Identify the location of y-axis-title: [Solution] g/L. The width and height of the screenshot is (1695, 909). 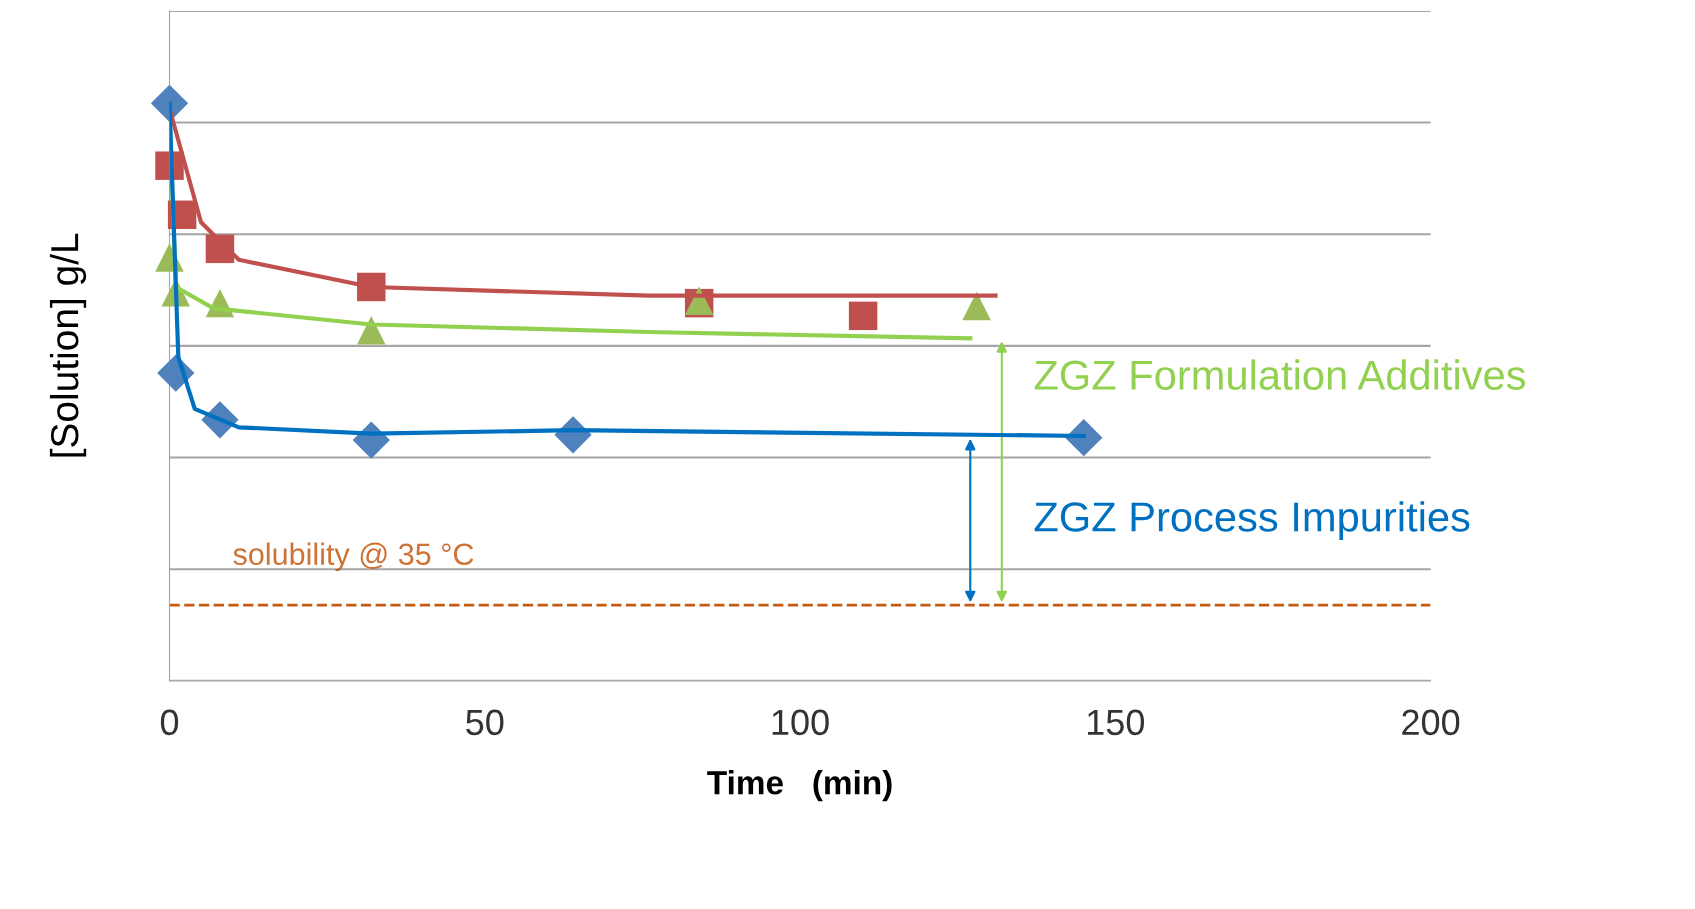
(68, 345).